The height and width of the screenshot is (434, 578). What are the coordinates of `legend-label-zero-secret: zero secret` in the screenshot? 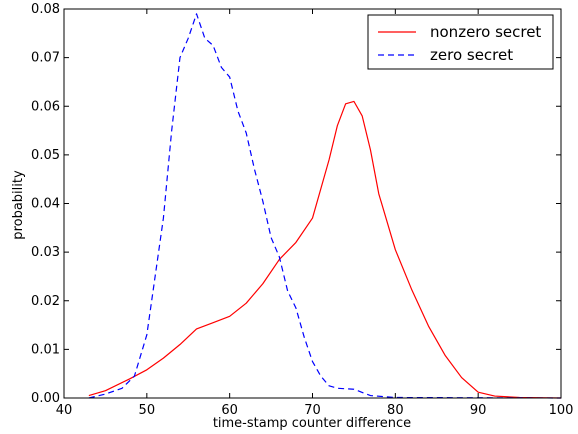 It's located at (471, 55).